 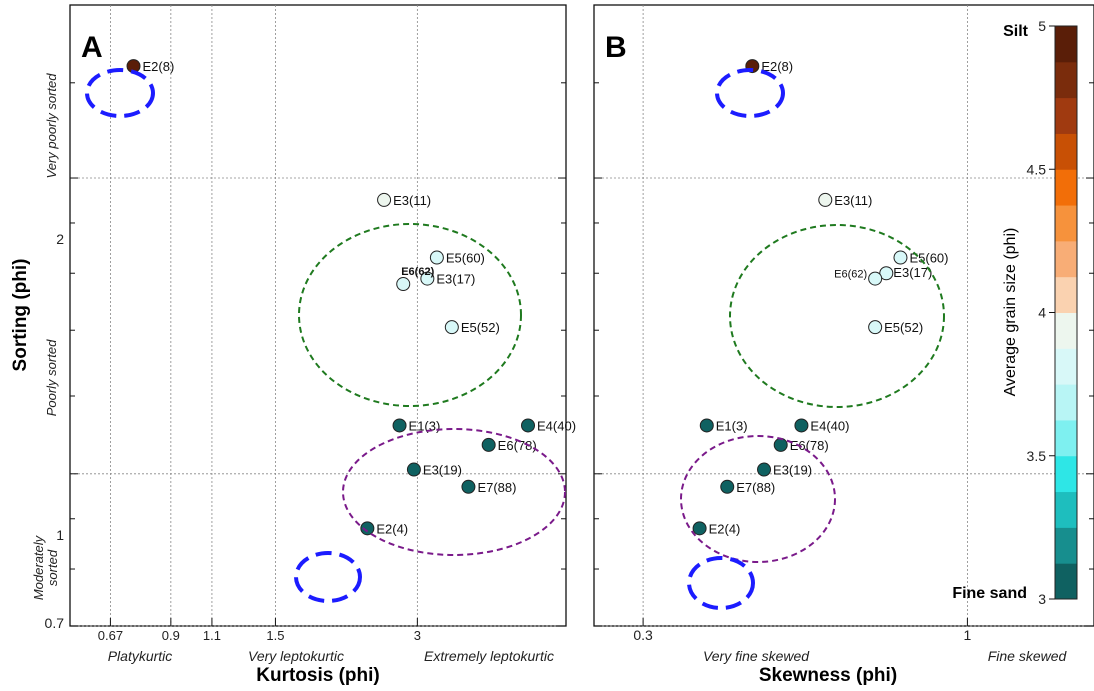 I want to click on colorbar-title: Average grain size (phi), so click(x=1010, y=312).